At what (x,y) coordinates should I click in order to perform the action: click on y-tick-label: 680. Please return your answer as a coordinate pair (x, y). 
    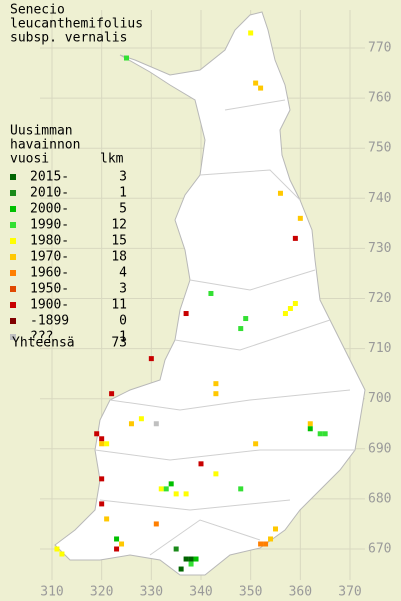
    Looking at the image, I should click on (379, 498).